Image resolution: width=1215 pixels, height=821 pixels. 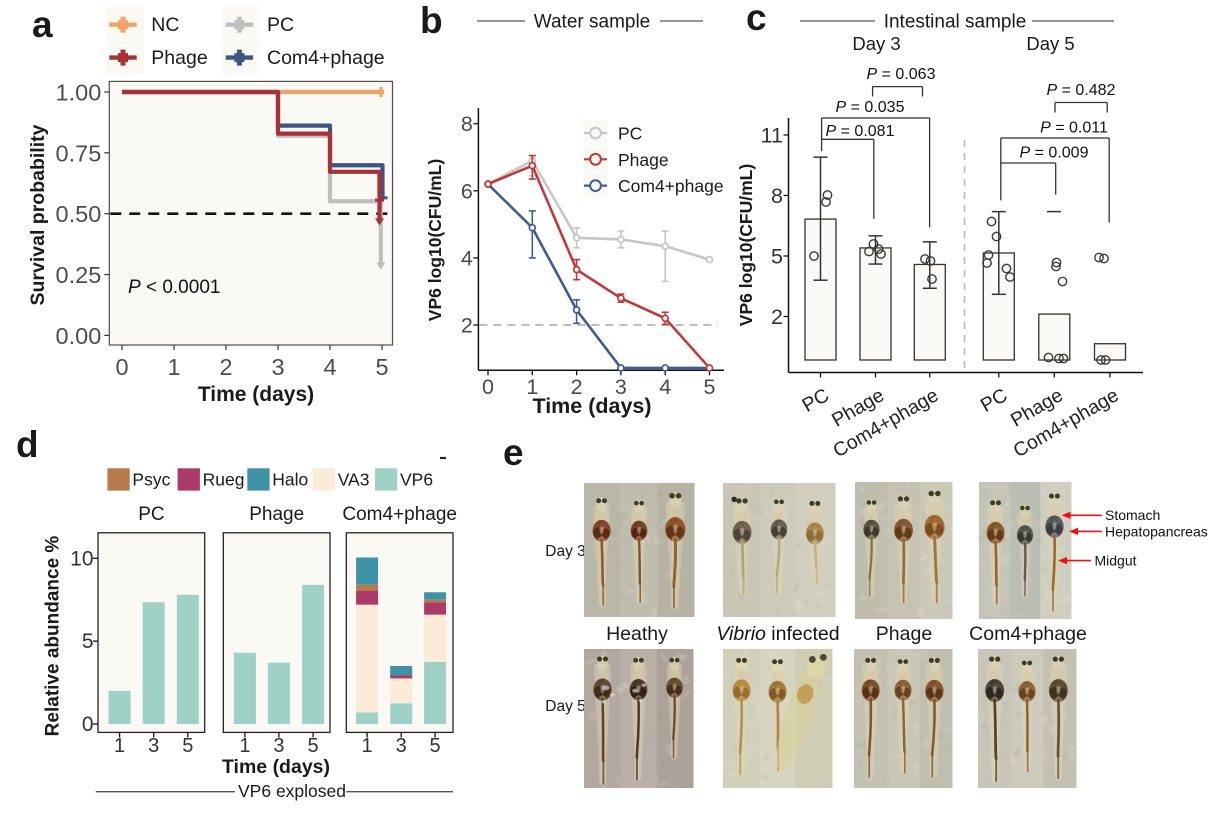 What do you see at coordinates (592, 22) in the screenshot?
I see `svg-text: Water sample` at bounding box center [592, 22].